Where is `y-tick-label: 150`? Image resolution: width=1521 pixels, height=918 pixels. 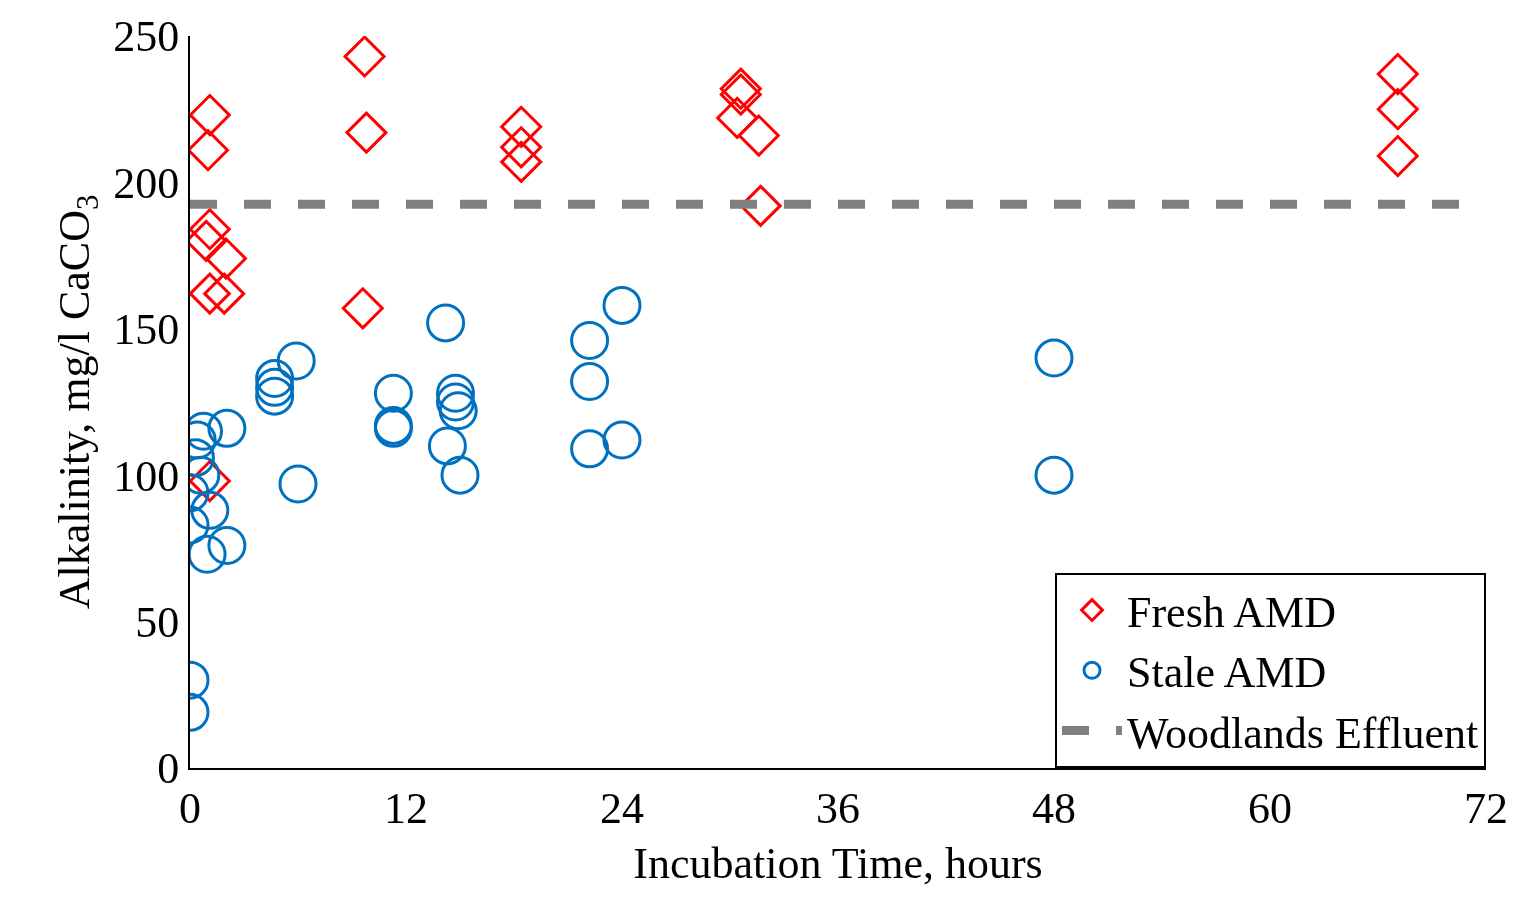
y-tick-label: 150 is located at coordinates (146, 330).